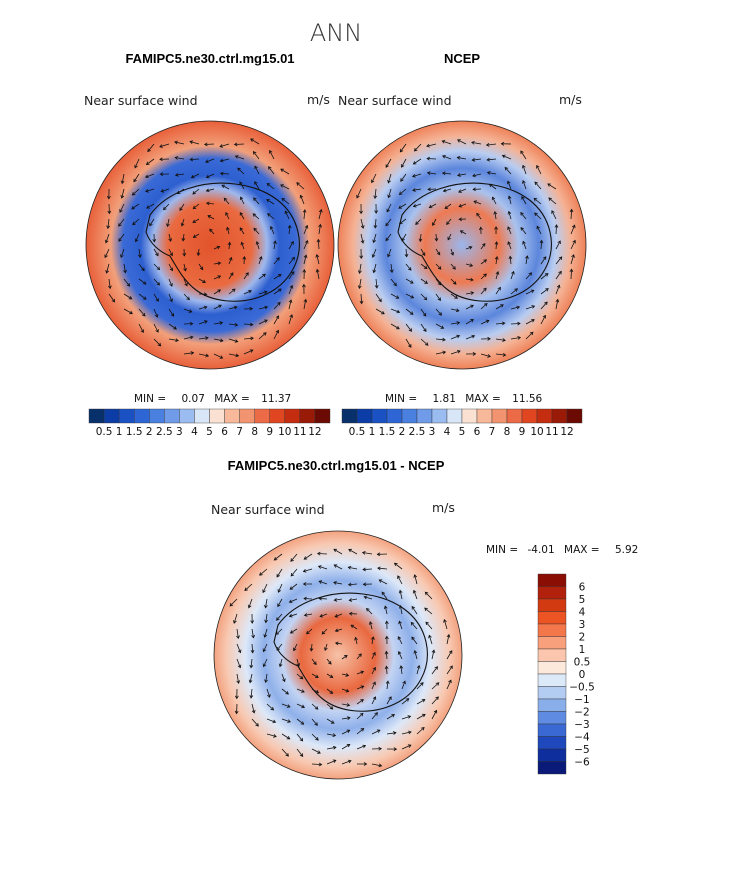  I want to click on panel-diff-min-value: -4.01, so click(541, 550).